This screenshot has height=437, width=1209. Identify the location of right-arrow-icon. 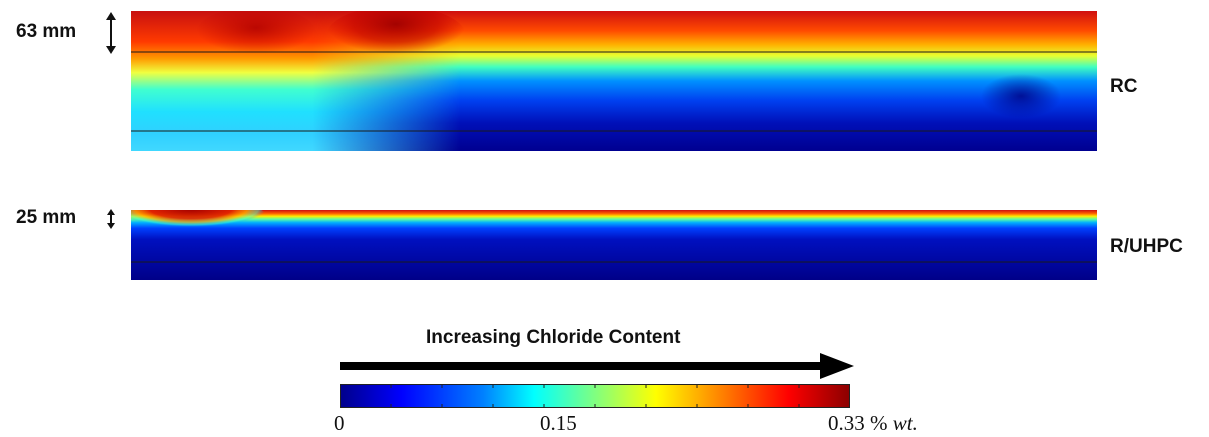
(597, 366).